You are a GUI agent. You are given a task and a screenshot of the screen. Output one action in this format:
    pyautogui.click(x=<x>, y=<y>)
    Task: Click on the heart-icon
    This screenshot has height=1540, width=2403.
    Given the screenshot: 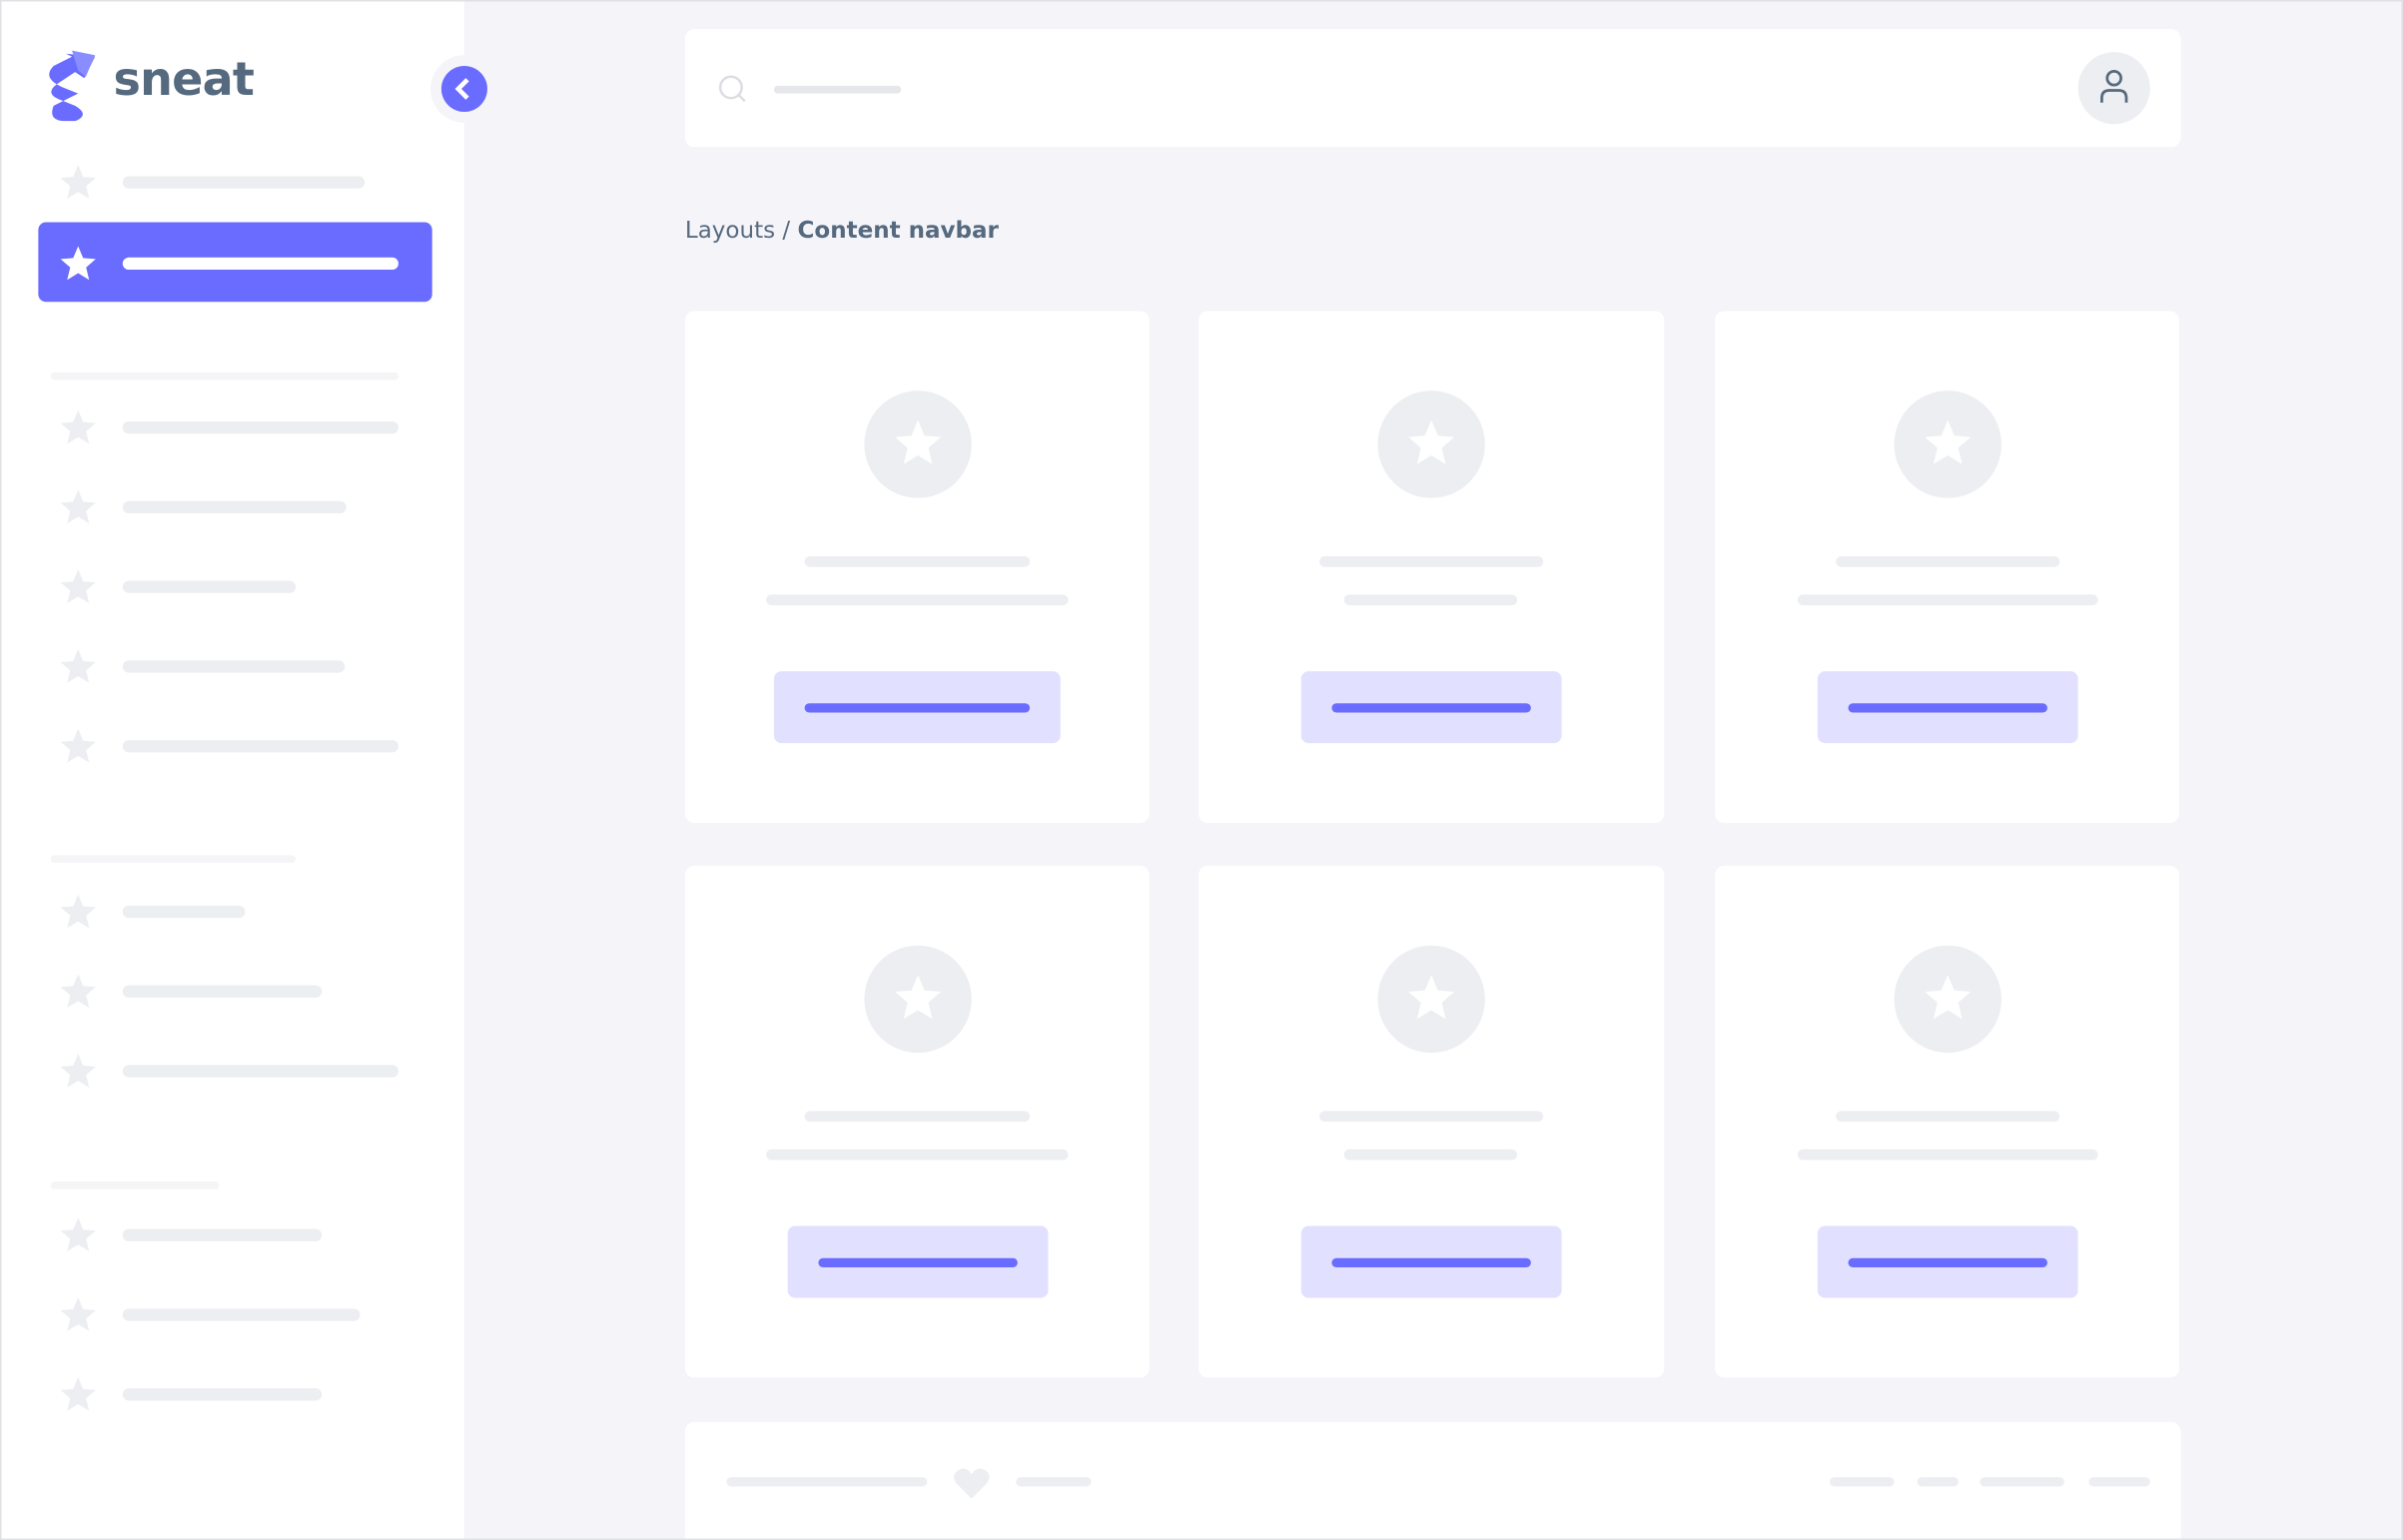 What is the action you would take?
    pyautogui.click(x=972, y=1483)
    